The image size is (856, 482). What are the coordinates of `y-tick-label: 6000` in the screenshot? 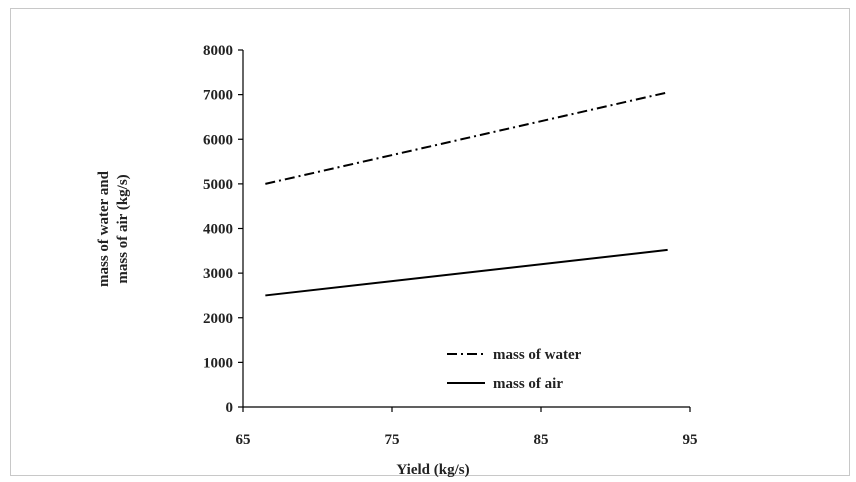 It's located at (218, 140).